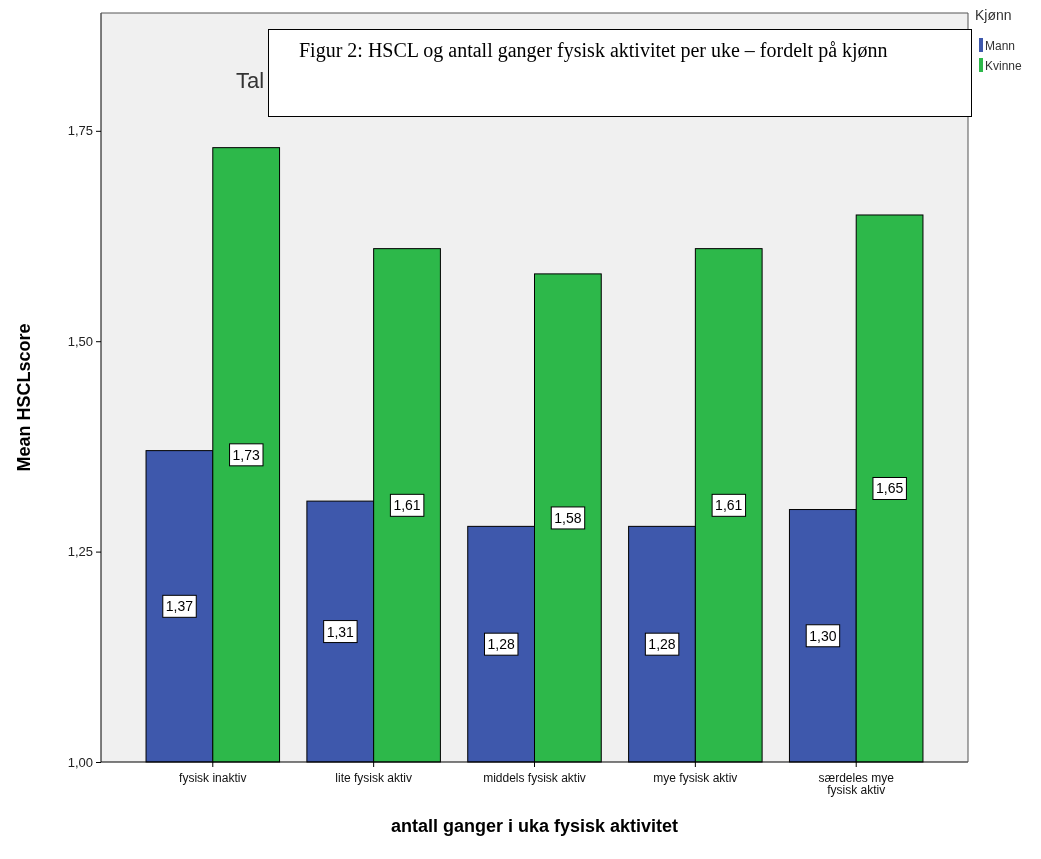  What do you see at coordinates (856, 784) in the screenshot?
I see `x-tick-label: særdeles mye fysisk aktiv` at bounding box center [856, 784].